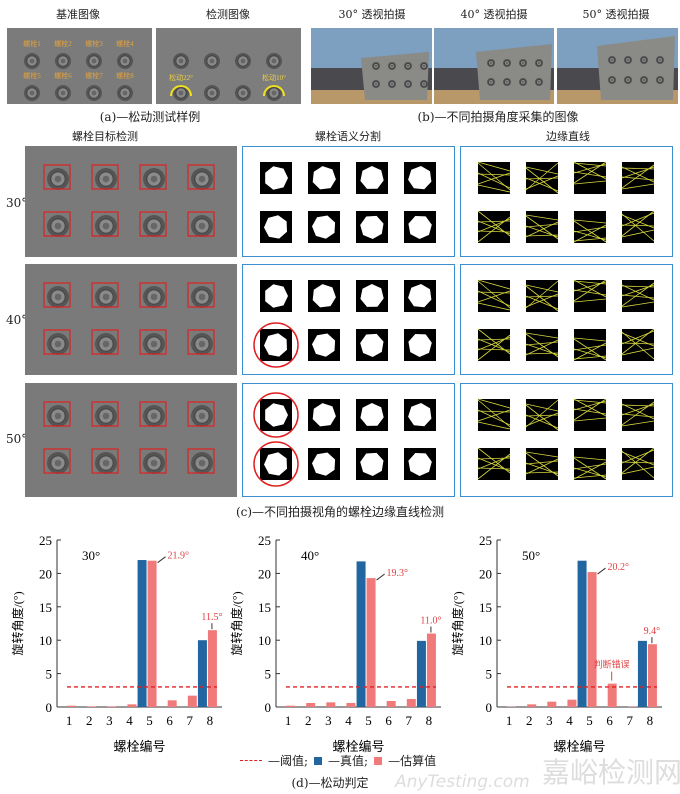 This screenshot has height=794, width=680. What do you see at coordinates (78, 14) in the screenshot?
I see `baseline-image-title: 基准图像` at bounding box center [78, 14].